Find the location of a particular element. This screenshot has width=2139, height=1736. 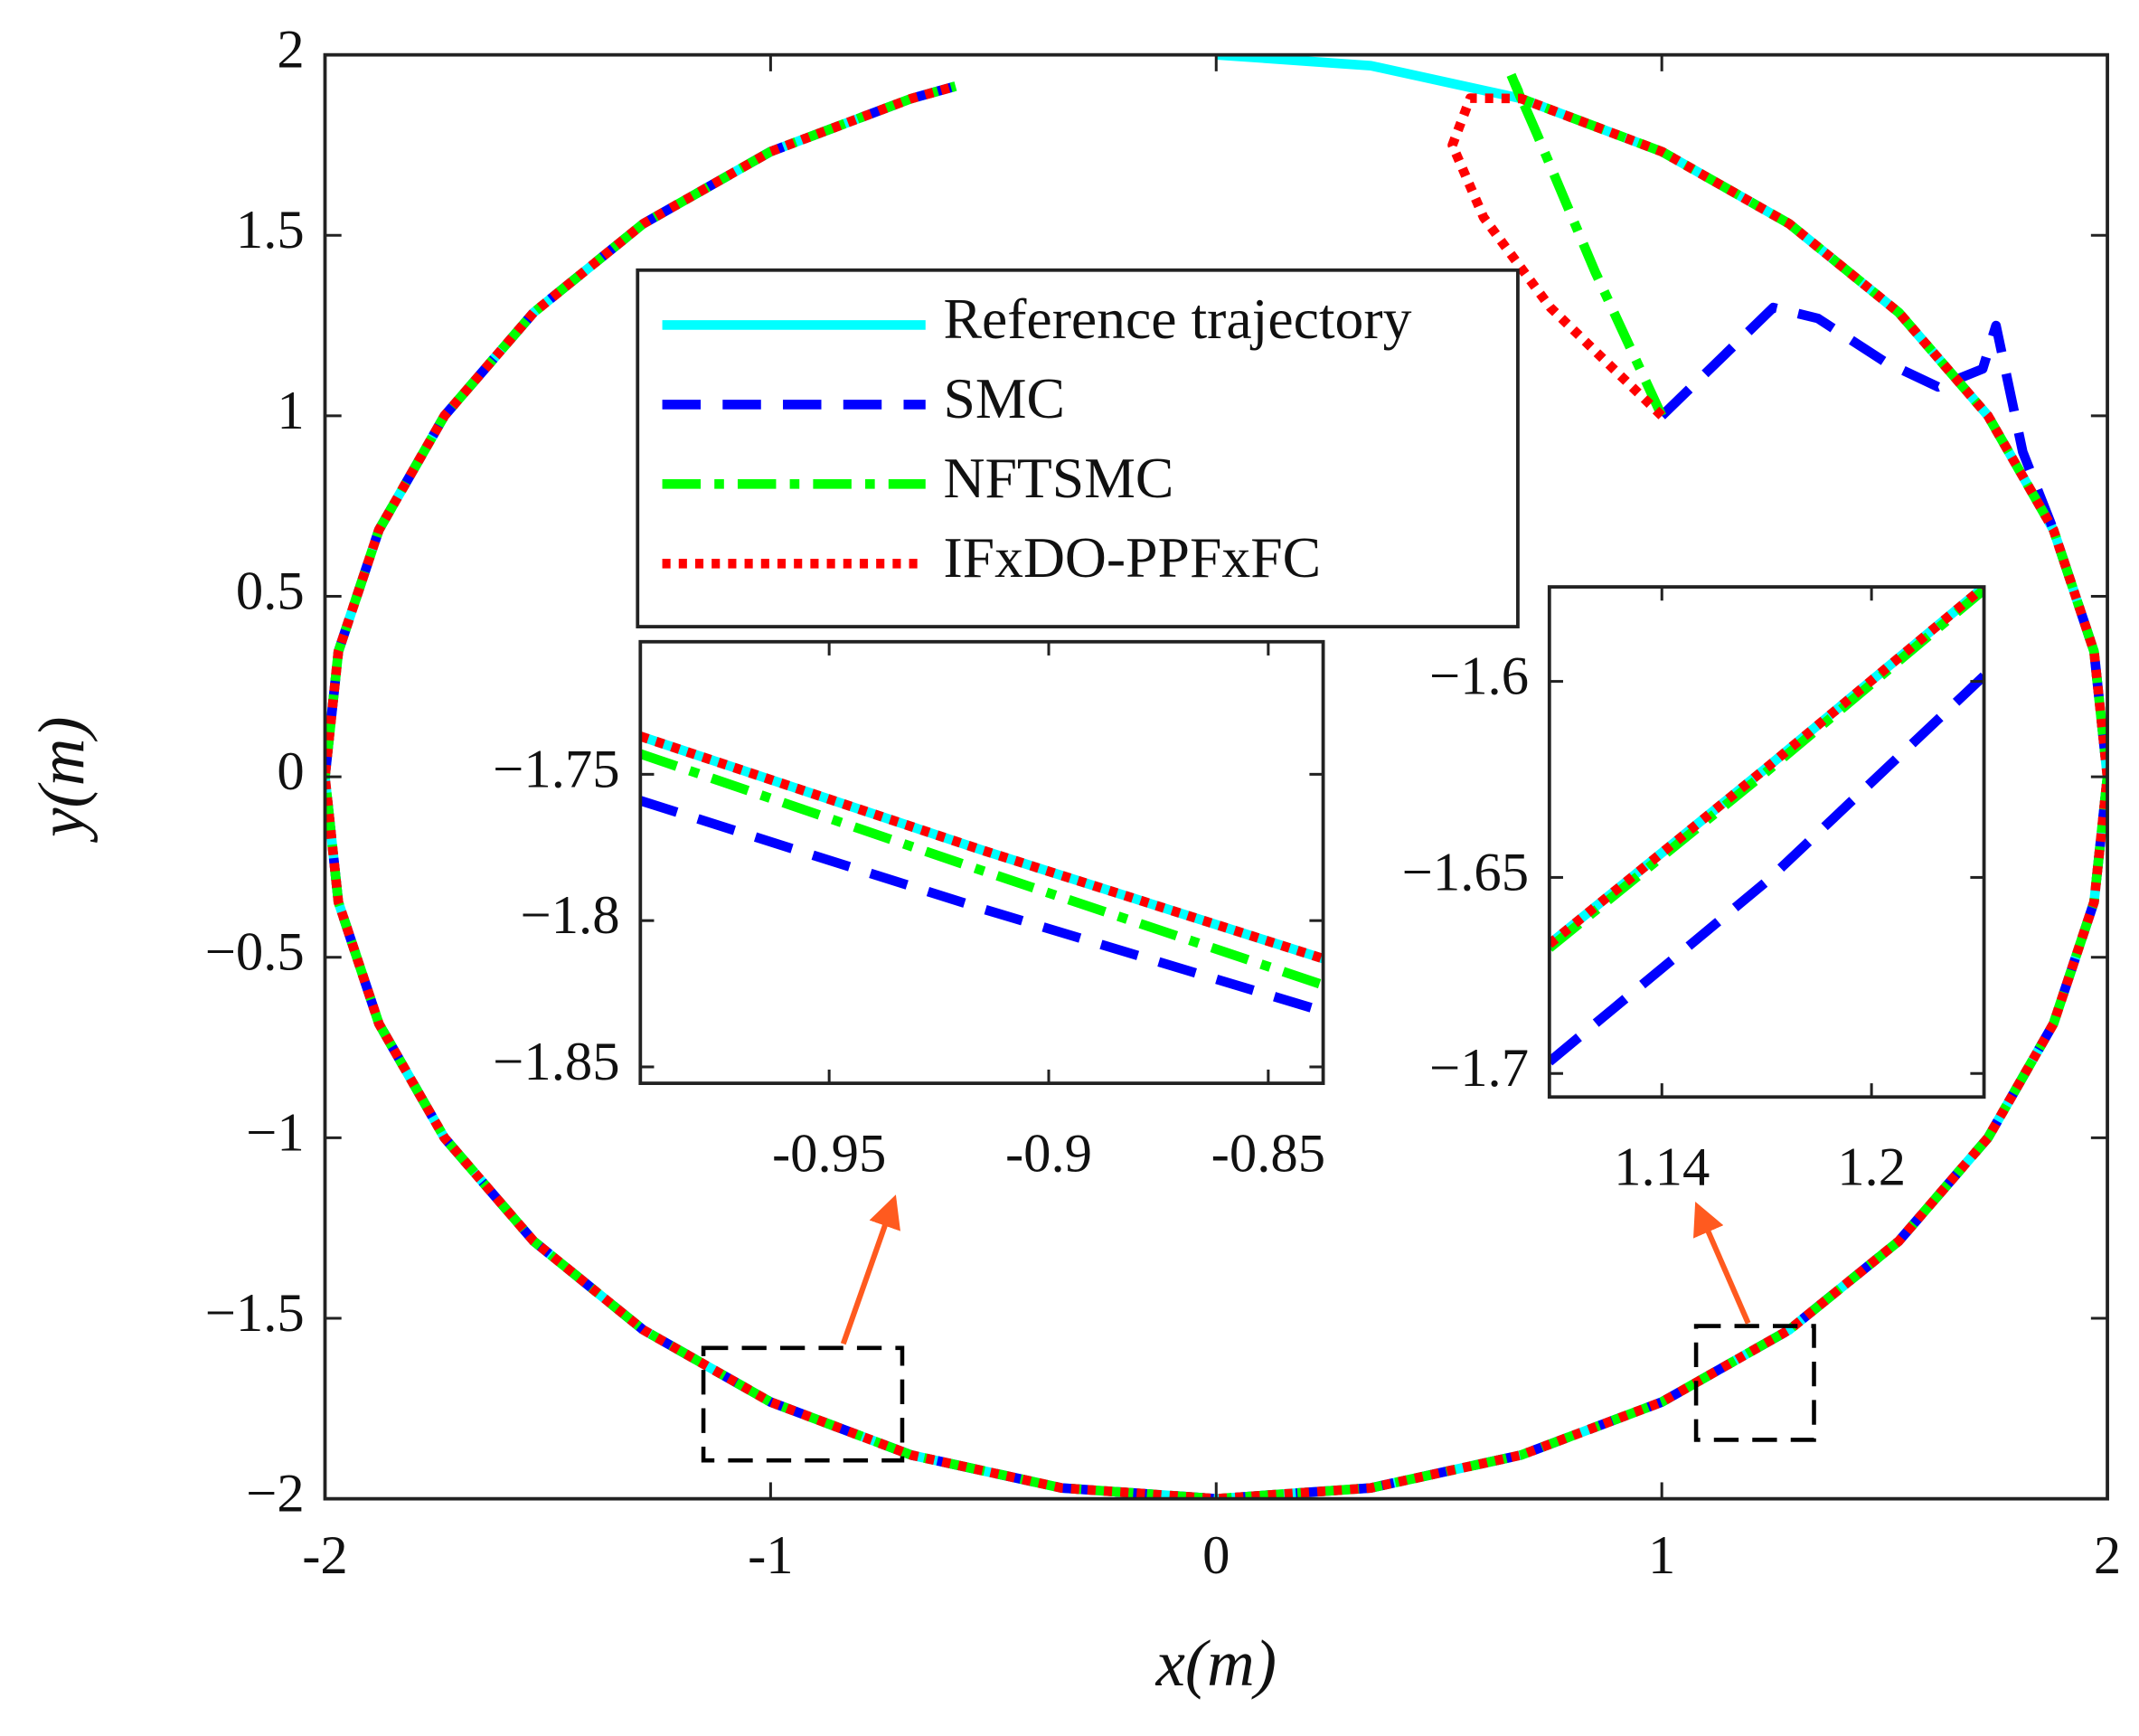

legend-label: Reference trajectory is located at coordinates (1177, 319).